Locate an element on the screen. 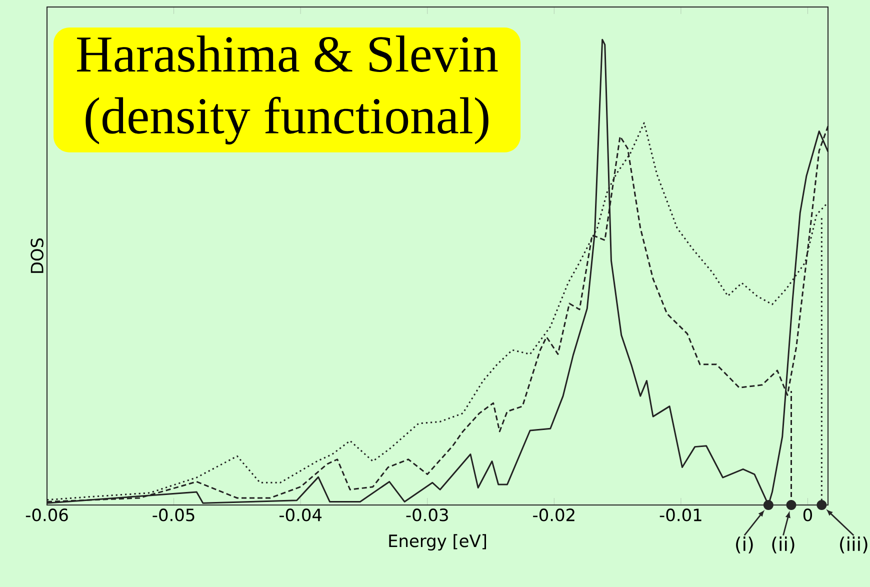 Image resolution: width=870 pixels, height=587 pixels. chart-title: Harashima & Slevin is located at coordinates (287, 54).